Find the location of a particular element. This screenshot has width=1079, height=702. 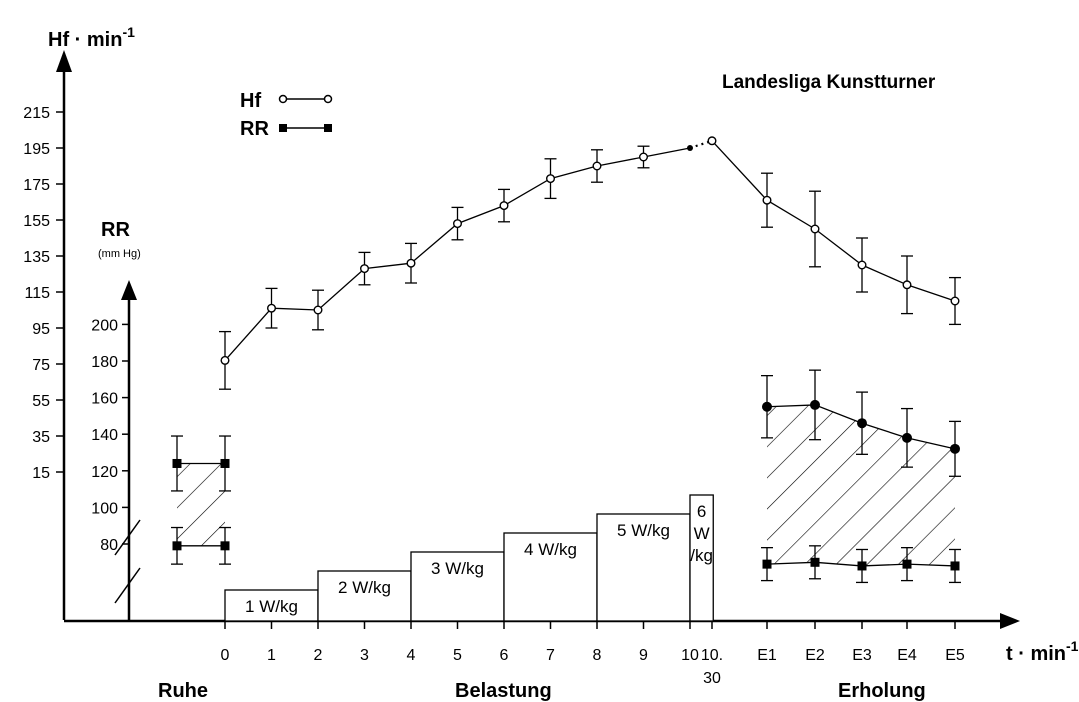

hf-tick-label: 195 is located at coordinates (36, 149).